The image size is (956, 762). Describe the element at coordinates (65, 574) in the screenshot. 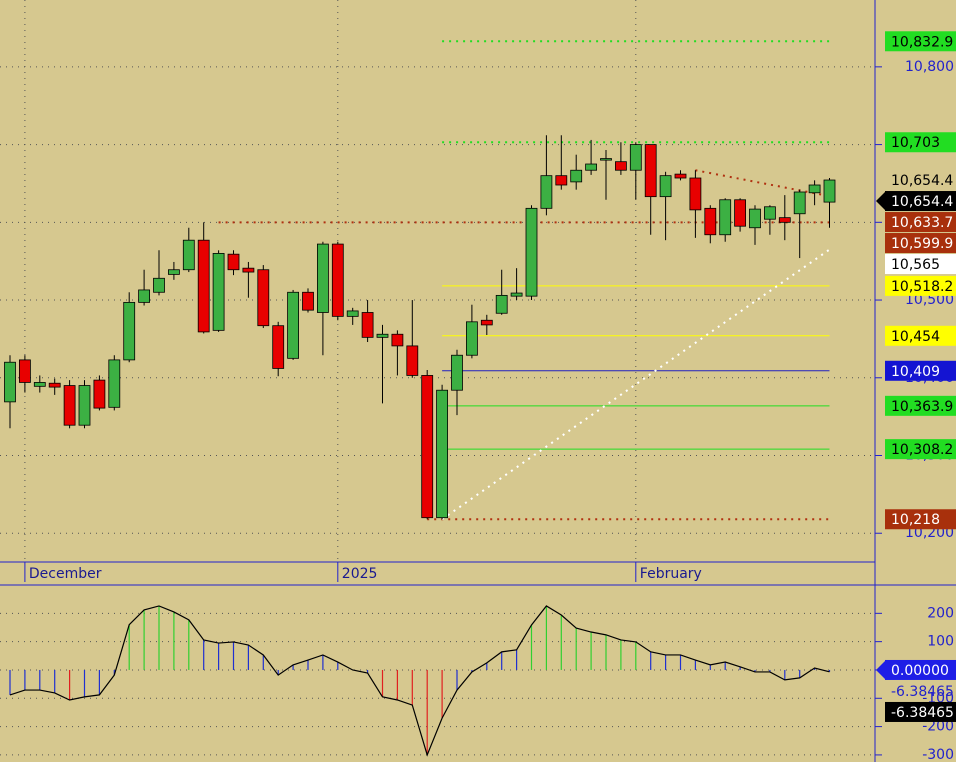

I see `x-tick-label: December` at that location.